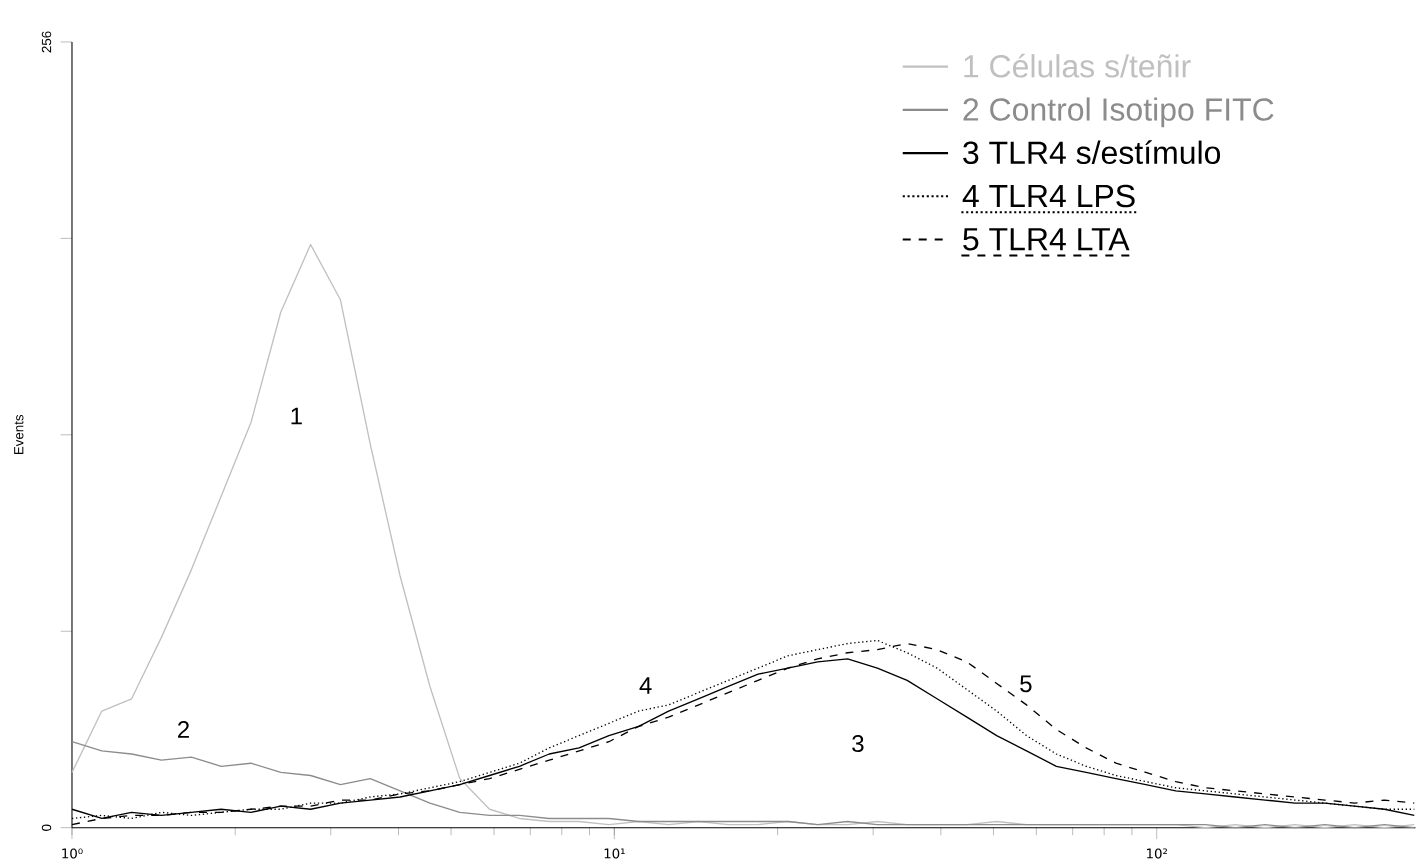 The height and width of the screenshot is (868, 1416). What do you see at coordinates (1092, 152) in the screenshot?
I see `legend-label: 3 TLR4 s/estímulo` at bounding box center [1092, 152].